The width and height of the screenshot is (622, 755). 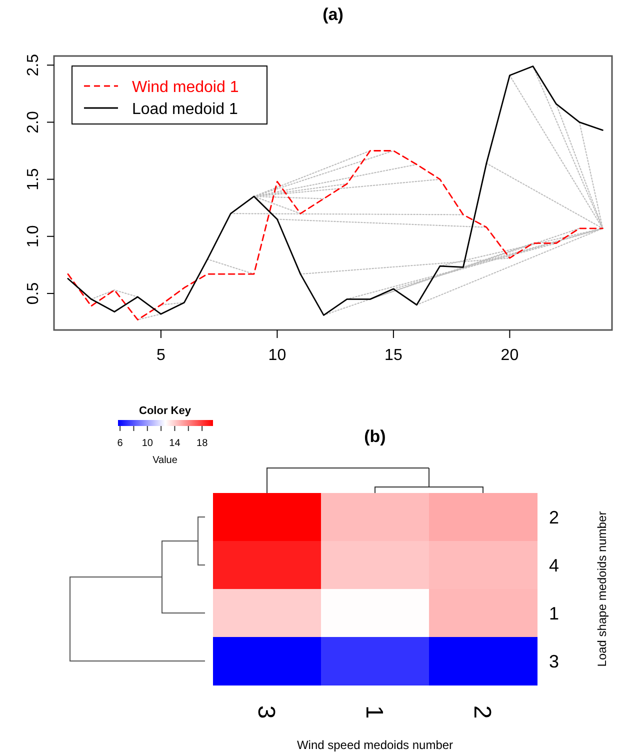 I want to click on y-axis-title: Load shape medoids number, so click(x=602, y=589).